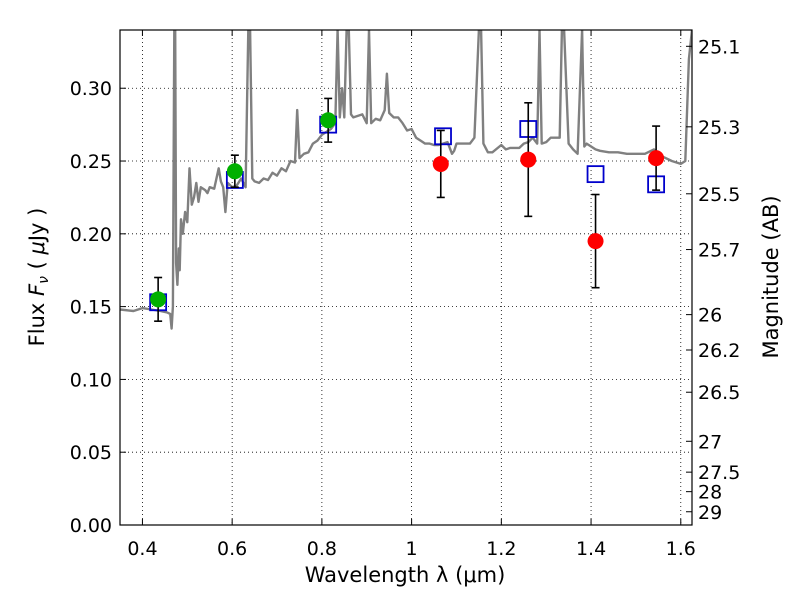  What do you see at coordinates (91, 162) in the screenshot?
I see `y-tick-label: 0.25` at bounding box center [91, 162].